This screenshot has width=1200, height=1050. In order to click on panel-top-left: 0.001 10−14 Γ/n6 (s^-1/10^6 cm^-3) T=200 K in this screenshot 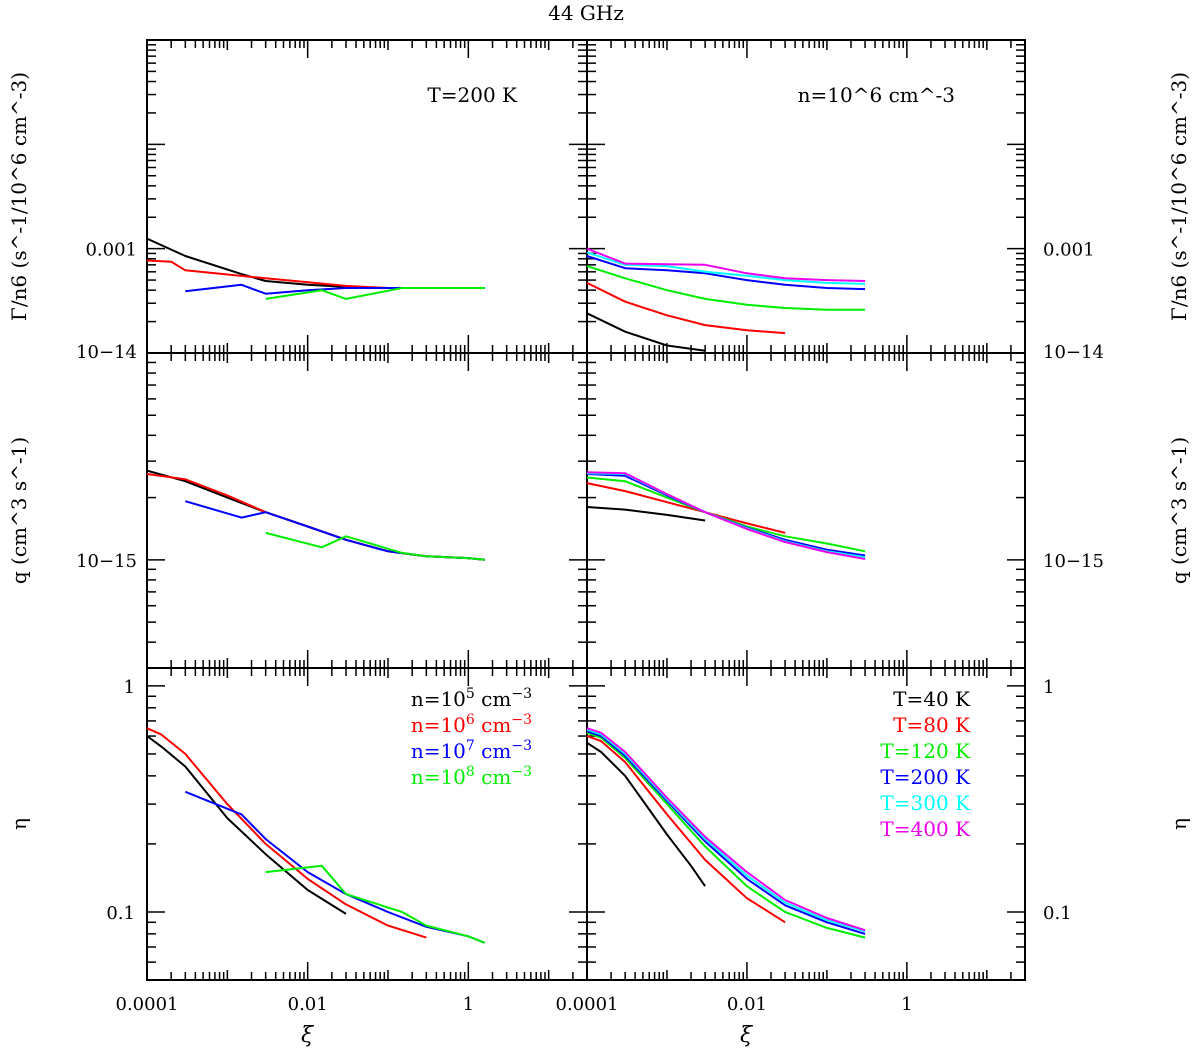, I will do `click(297, 201)`.